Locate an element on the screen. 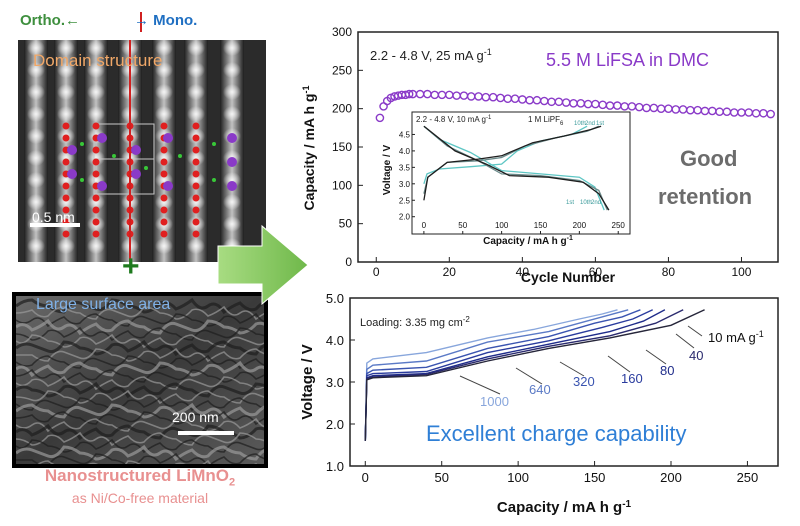 This screenshot has width=800, height=526. inset-cycle-10: 10th is located at coordinates (580, 124).